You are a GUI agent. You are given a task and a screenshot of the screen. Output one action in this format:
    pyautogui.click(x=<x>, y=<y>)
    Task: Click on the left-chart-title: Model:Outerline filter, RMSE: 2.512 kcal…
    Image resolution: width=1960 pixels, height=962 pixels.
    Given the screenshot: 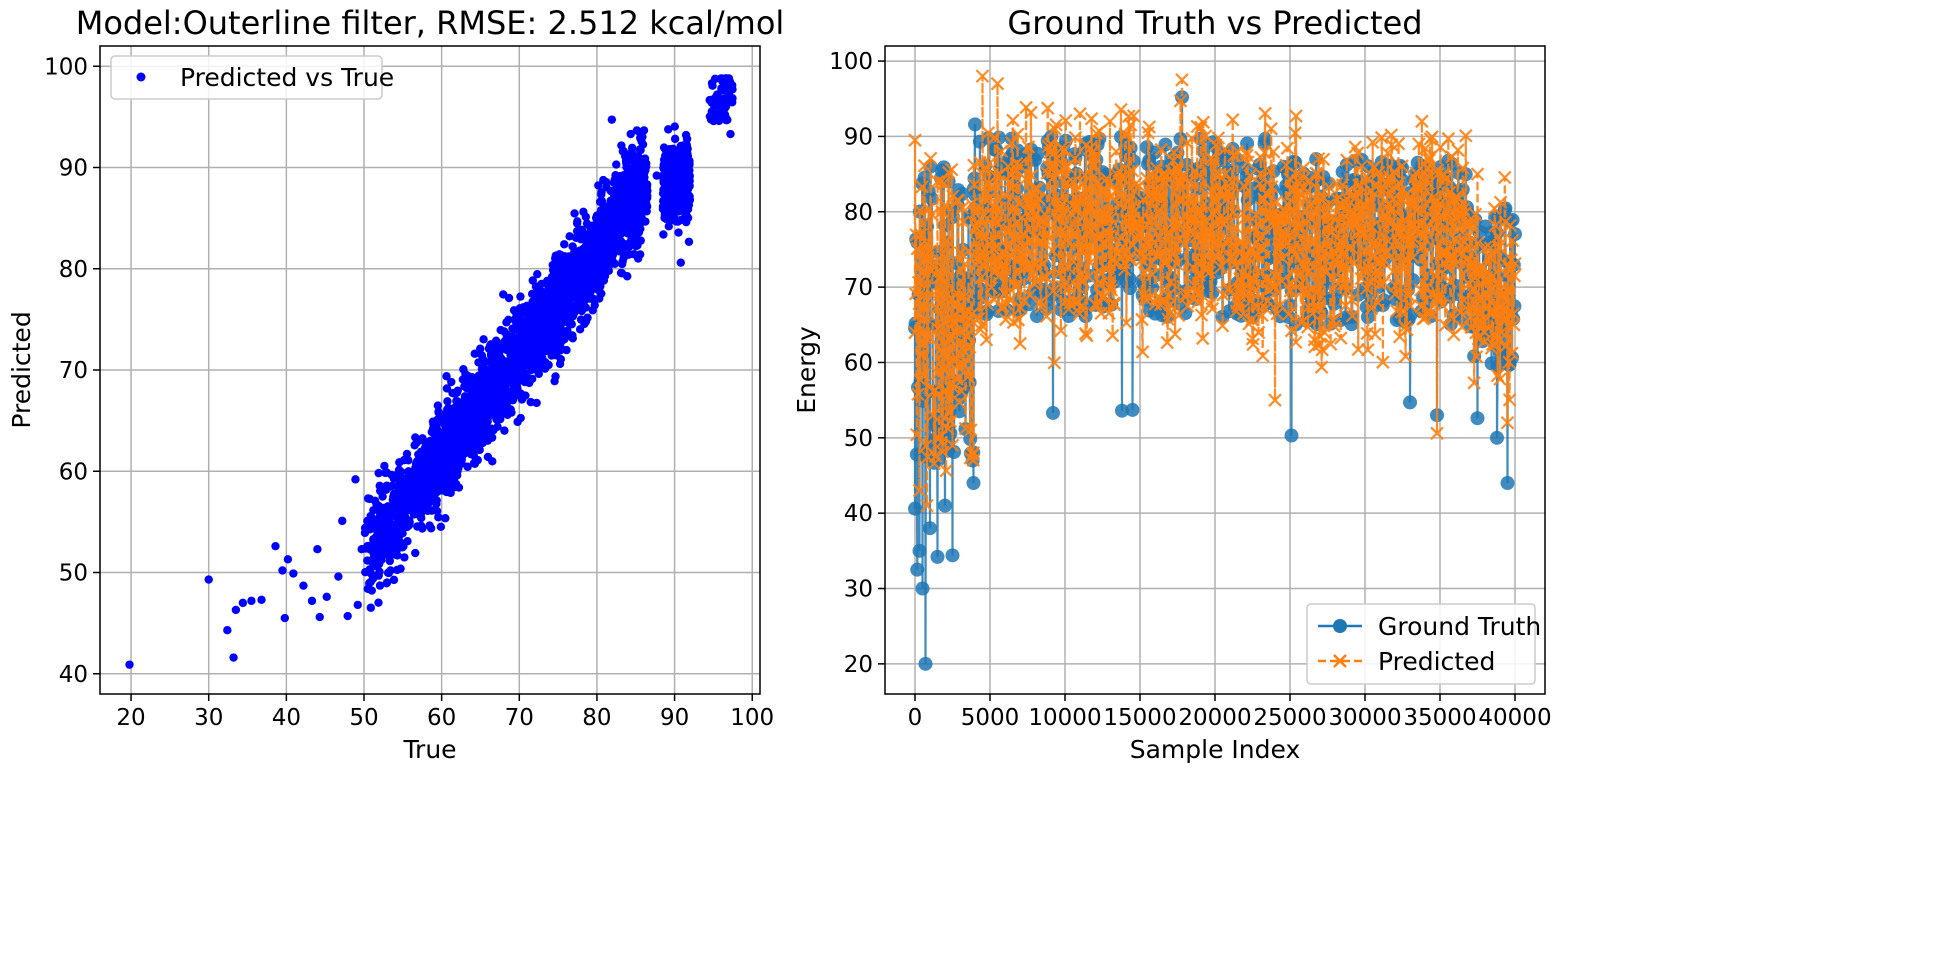 What is the action you would take?
    pyautogui.click(x=430, y=23)
    